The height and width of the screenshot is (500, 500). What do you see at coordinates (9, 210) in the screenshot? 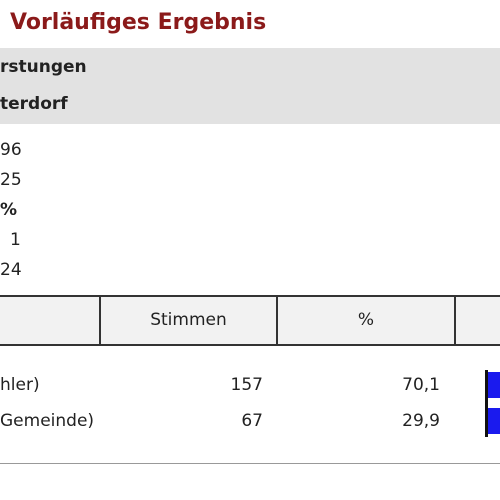
I see `summary-value: %` at bounding box center [9, 210].